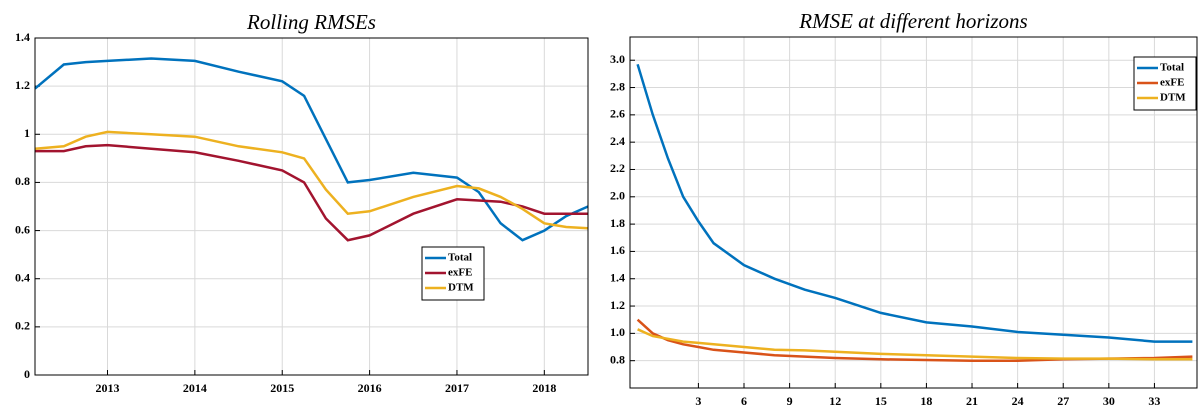 This screenshot has width=1198, height=406. What do you see at coordinates (881, 400) in the screenshot?
I see `x-tick-label: 15` at bounding box center [881, 400].